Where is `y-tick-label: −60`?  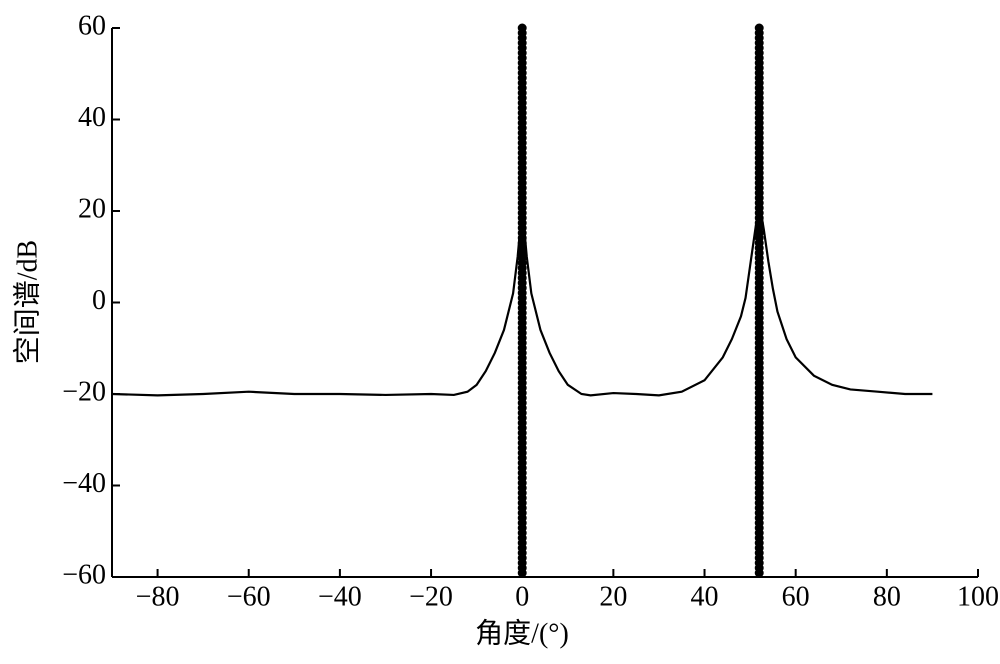 y-tick-label: −60 is located at coordinates (84, 574).